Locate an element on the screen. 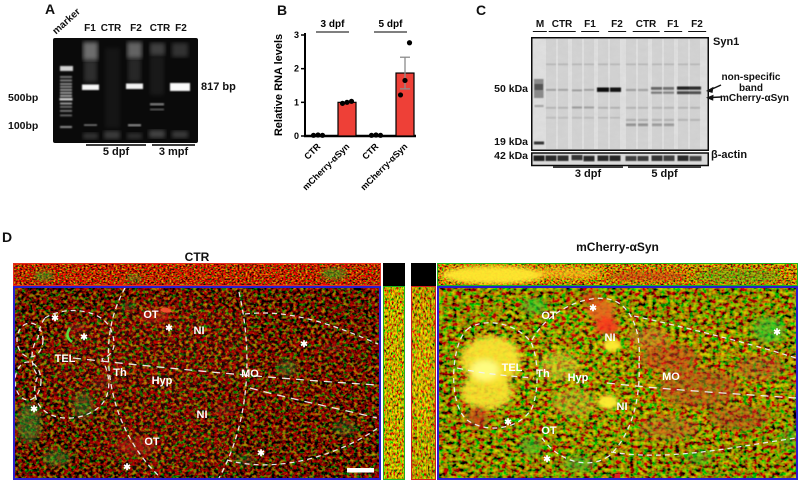 This screenshot has width=802, height=484. gel-lane-label-ctr2: CTR is located at coordinates (160, 28).